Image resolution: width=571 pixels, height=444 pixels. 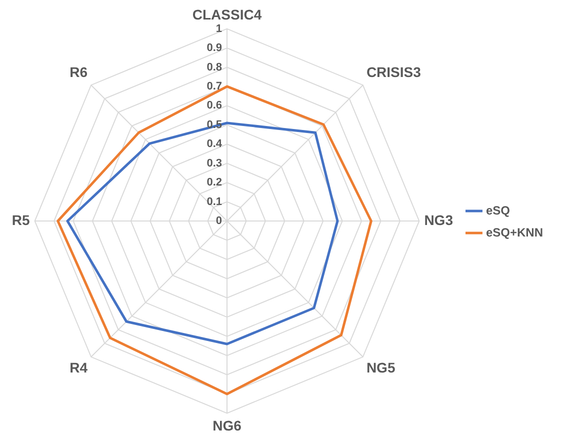 I want to click on spoke-label: CRISIS3, so click(x=394, y=72).